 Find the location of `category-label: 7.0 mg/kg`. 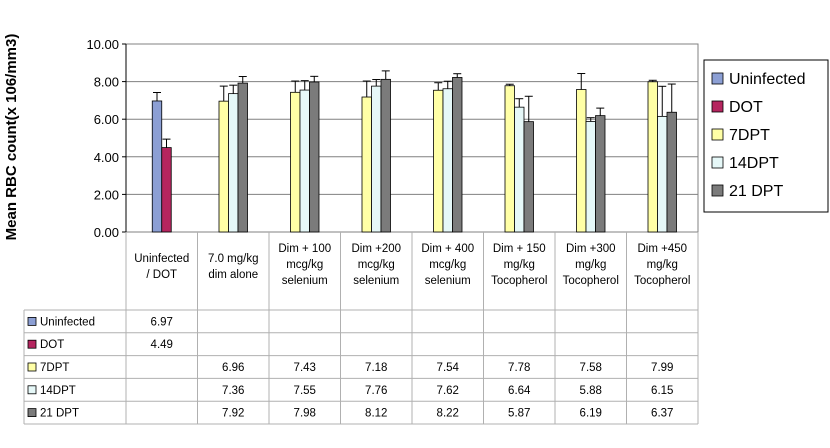

category-label: 7.0 mg/kg is located at coordinates (233, 259).